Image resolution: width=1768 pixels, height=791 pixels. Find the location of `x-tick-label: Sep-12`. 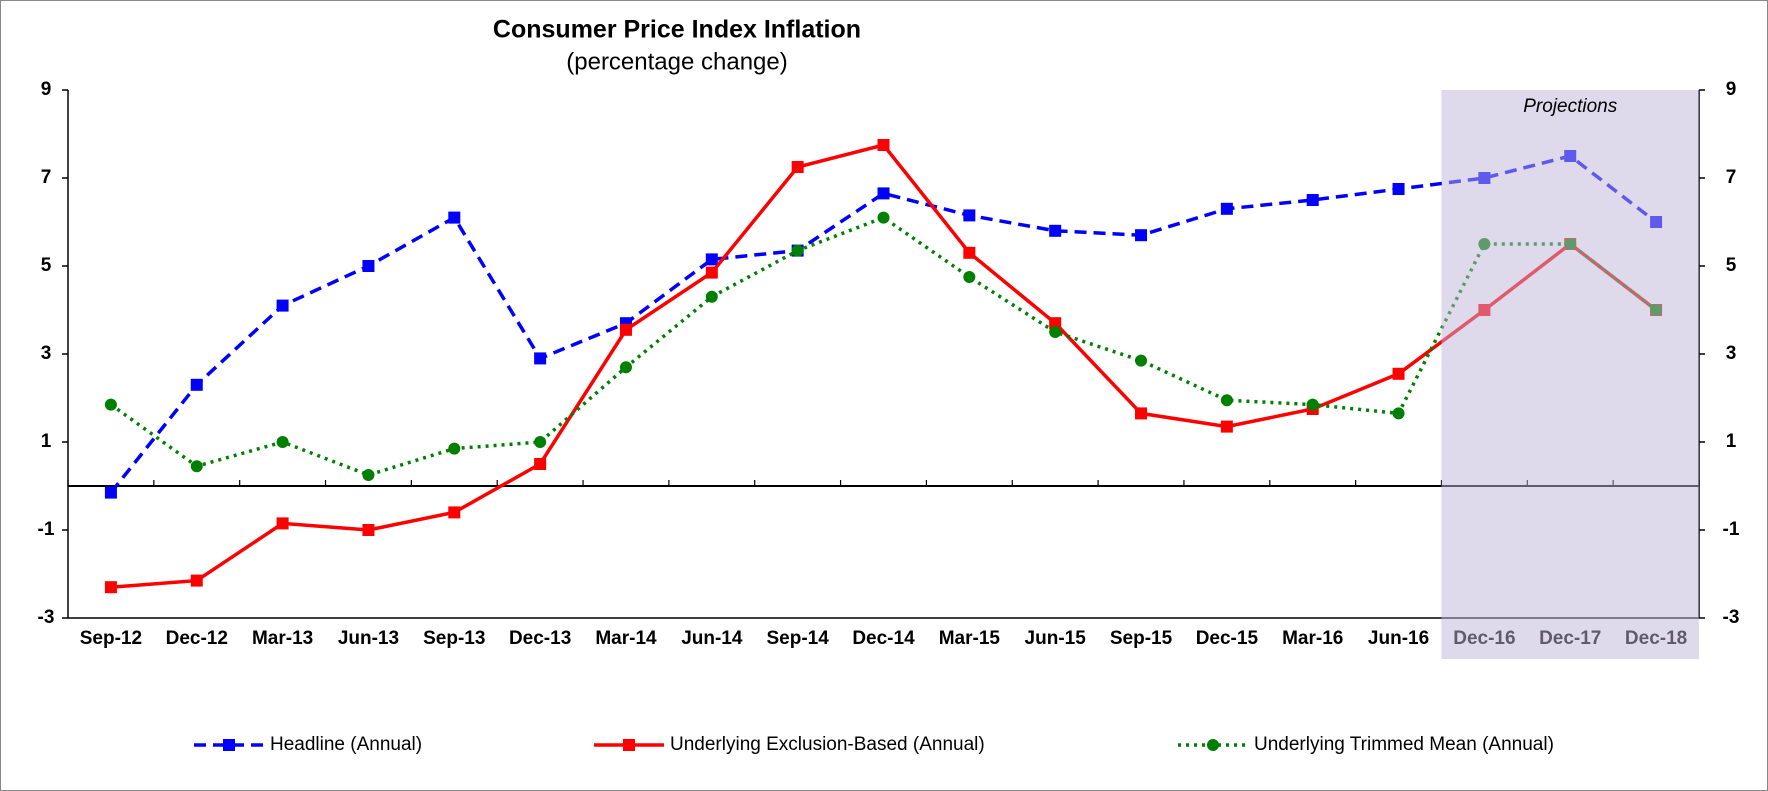

x-tick-label: Sep-12 is located at coordinates (111, 638).